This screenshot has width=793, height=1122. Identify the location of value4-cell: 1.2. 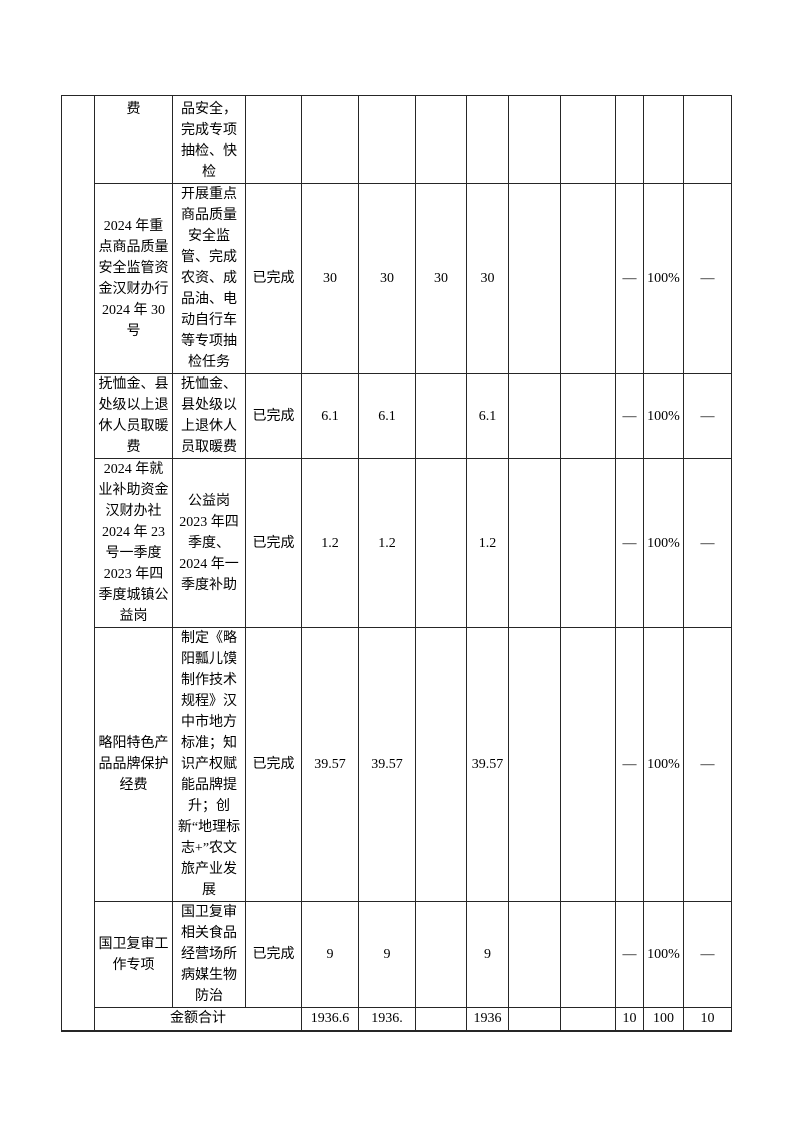
(487, 543).